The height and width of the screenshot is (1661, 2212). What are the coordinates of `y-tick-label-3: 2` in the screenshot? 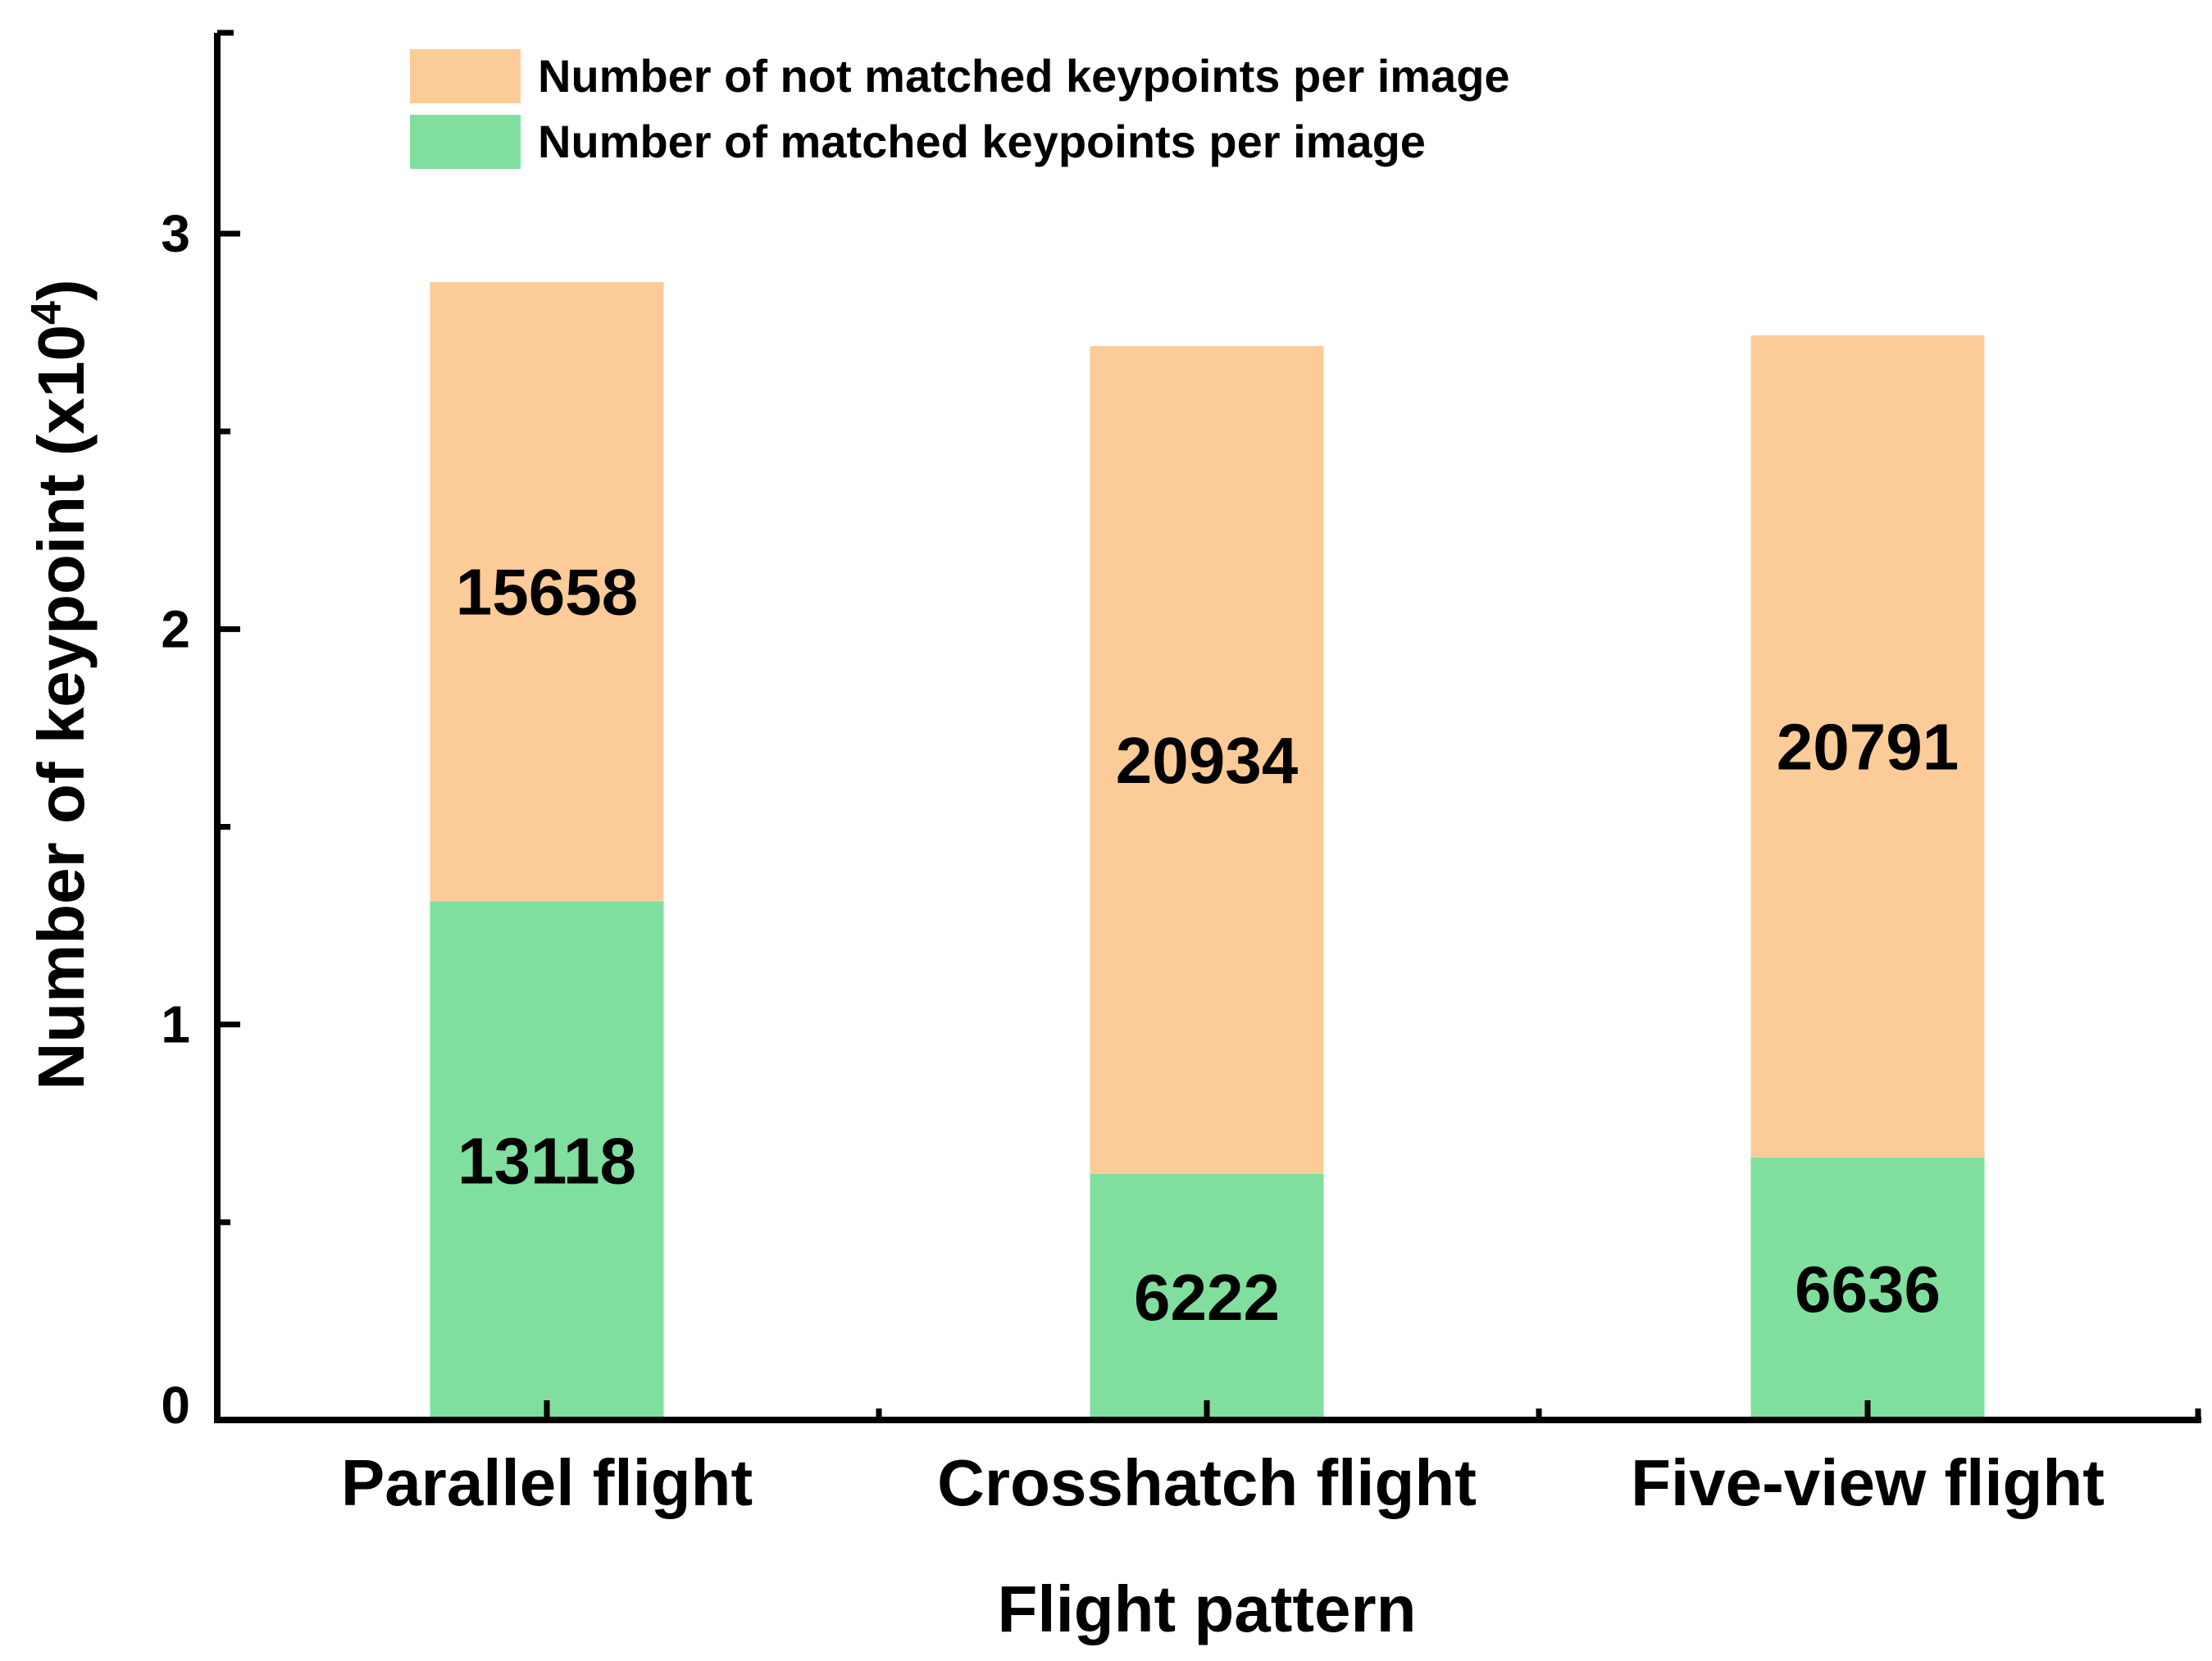 It's located at (176, 628).